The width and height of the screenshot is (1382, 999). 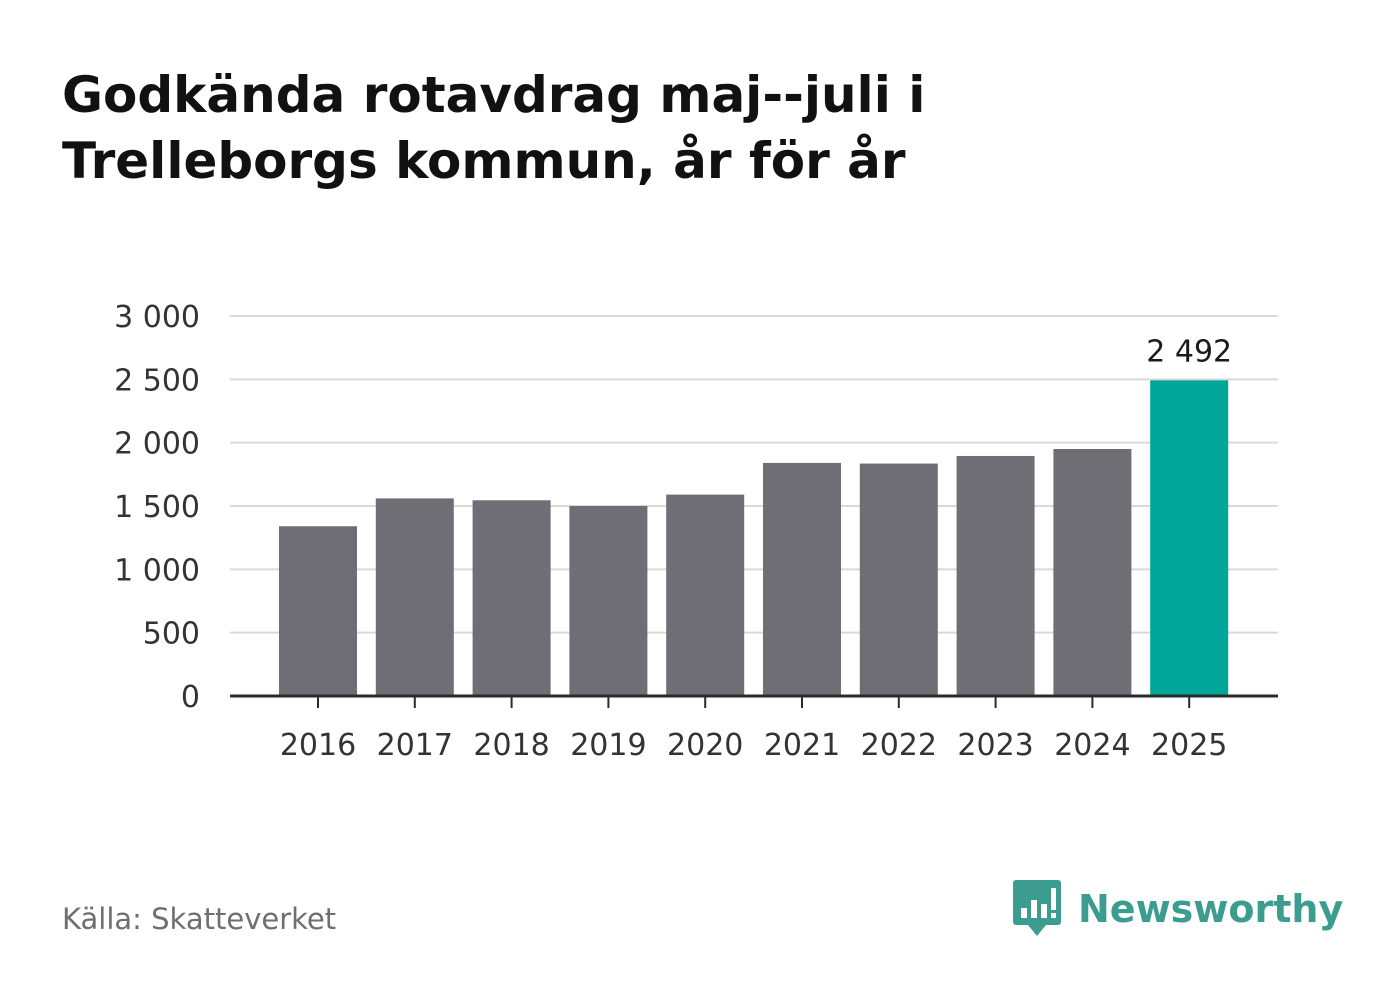 What do you see at coordinates (1037, 908) in the screenshot?
I see `newsworthy-logo-icon` at bounding box center [1037, 908].